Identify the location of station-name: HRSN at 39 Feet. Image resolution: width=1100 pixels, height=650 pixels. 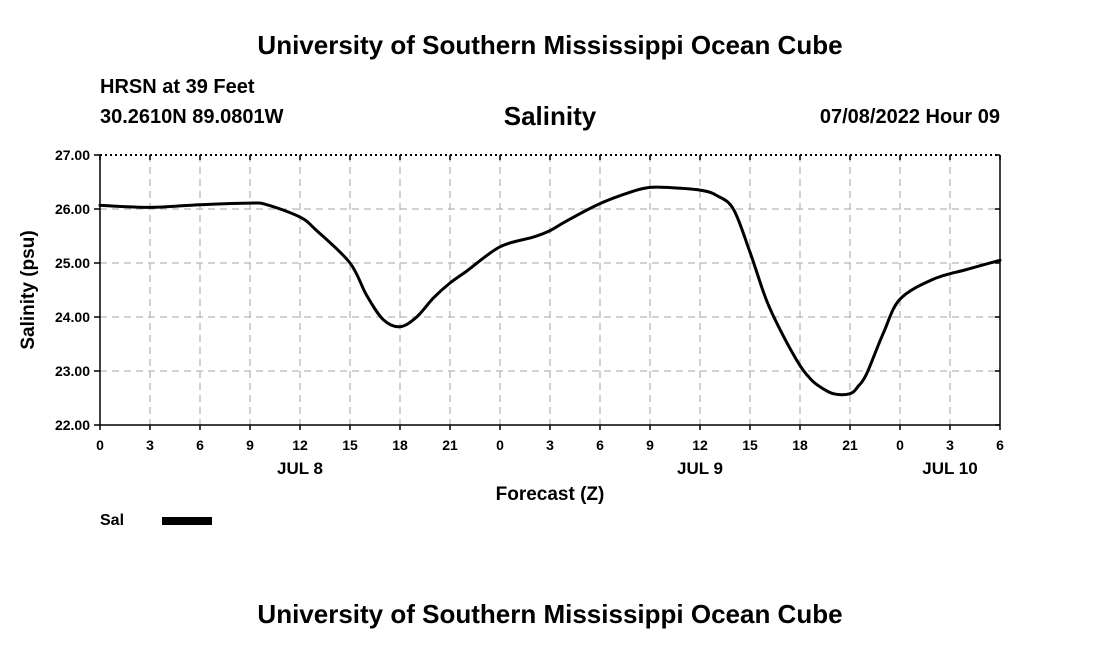
(177, 87).